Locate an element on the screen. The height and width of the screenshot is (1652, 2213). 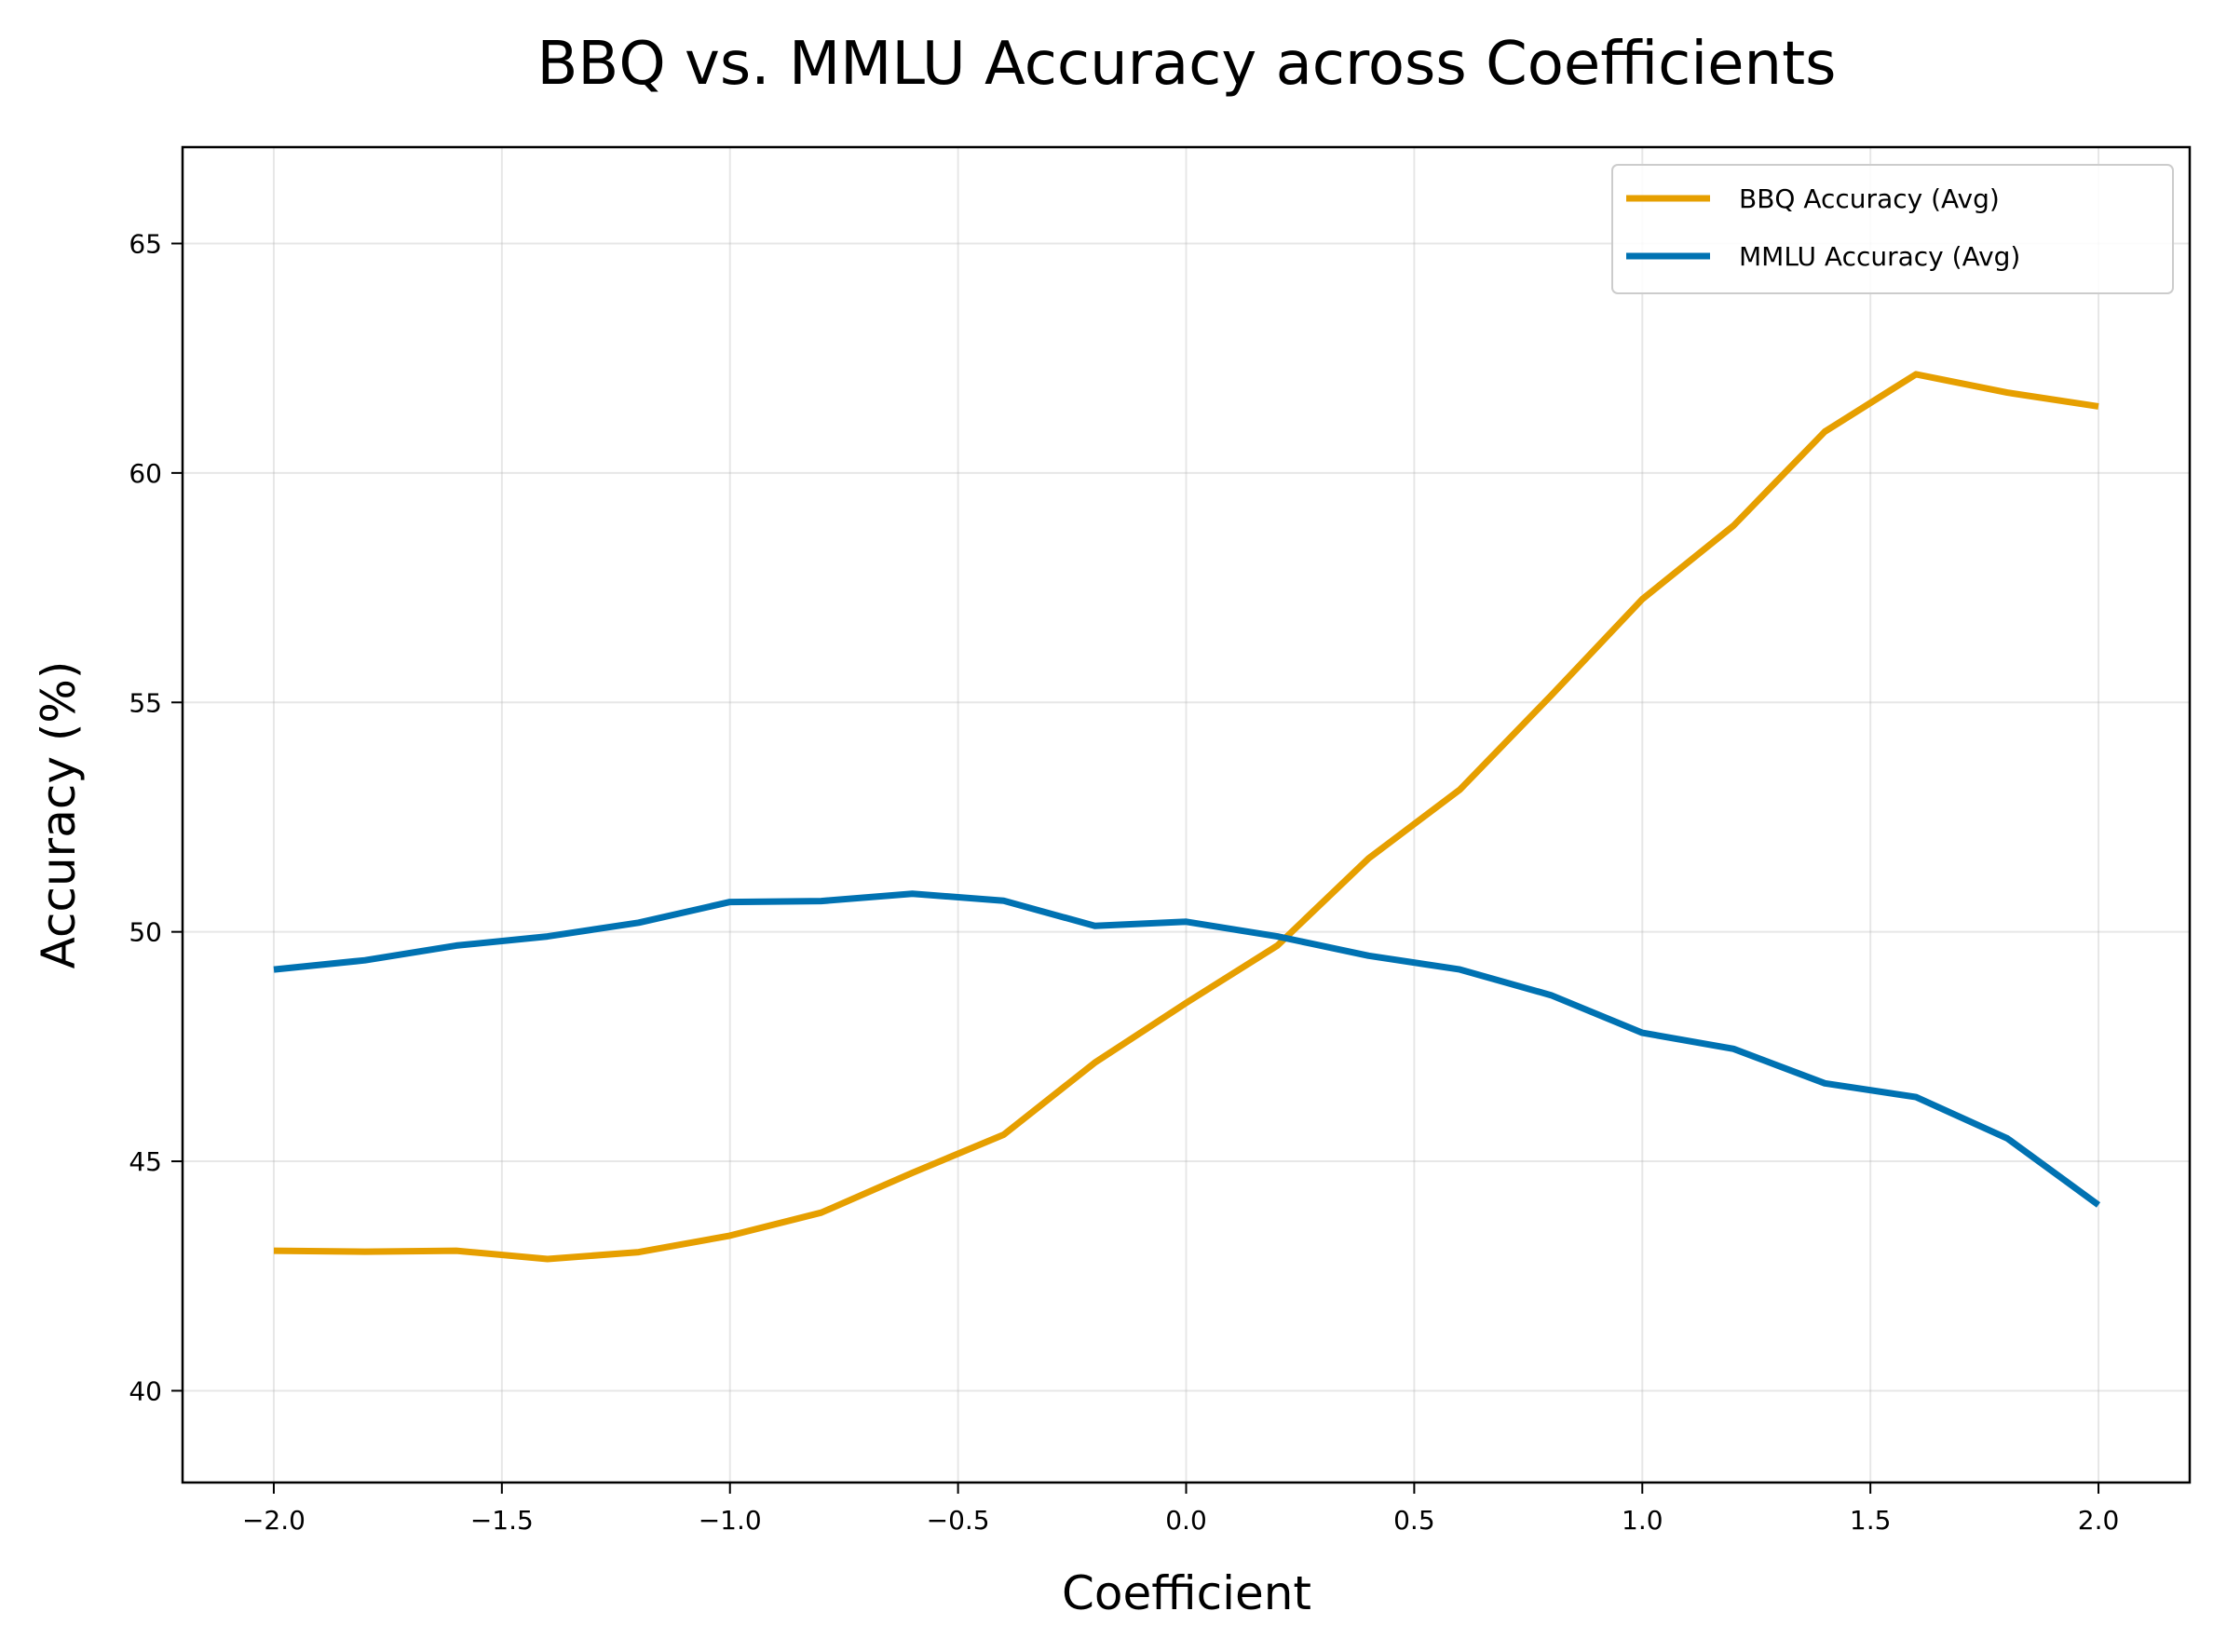
legend: BBQ Accuracy (Avg) MMLU Accuracy (Avg) is located at coordinates (1893, 229).